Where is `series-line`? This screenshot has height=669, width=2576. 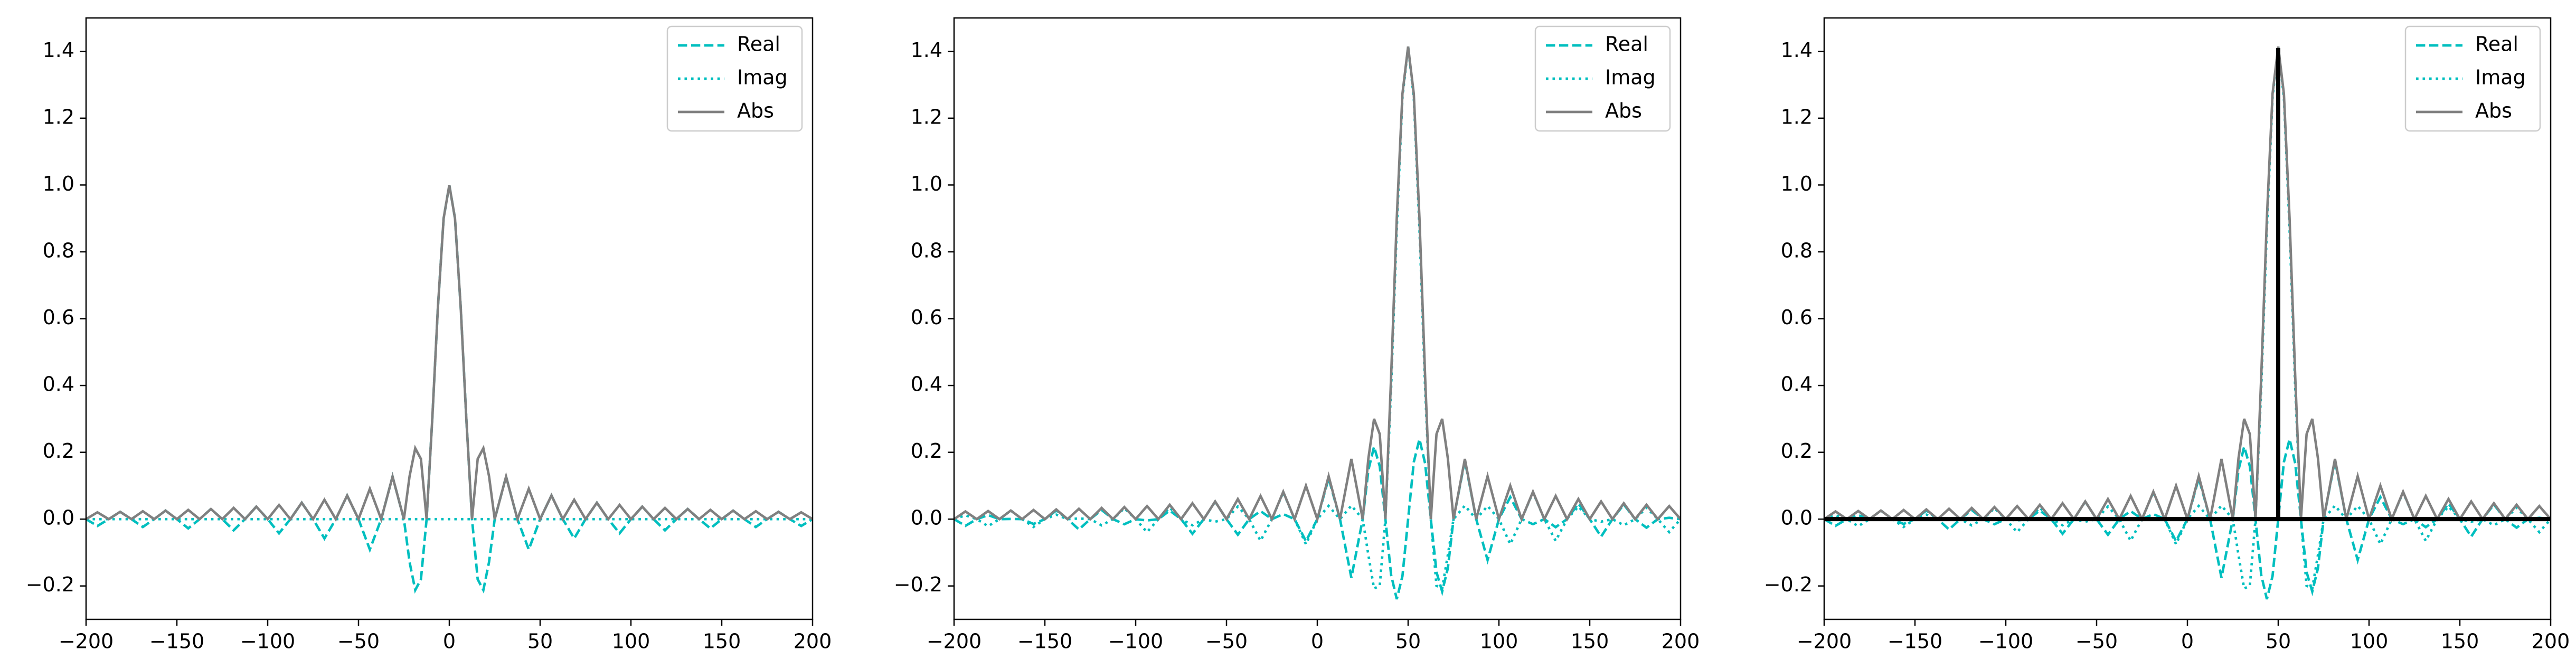 series-line is located at coordinates (449, 353).